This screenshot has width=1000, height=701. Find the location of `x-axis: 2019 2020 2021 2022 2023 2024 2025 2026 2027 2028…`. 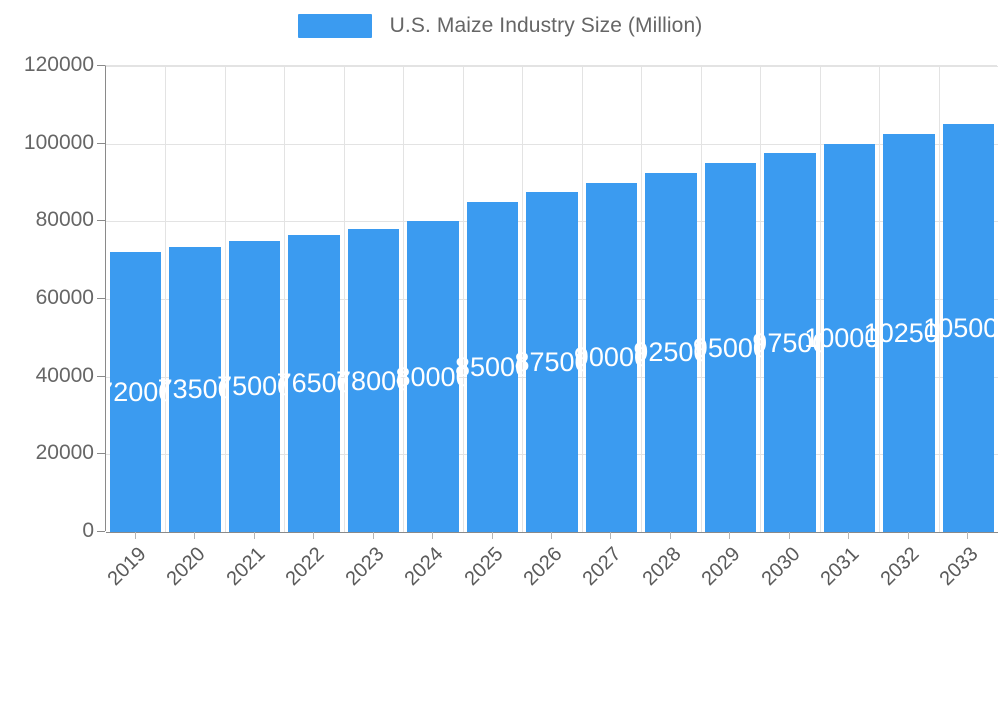

x-axis: 2019 2020 2021 2022 2023 2024 2025 2026 2027 2028… is located at coordinates (543, 561).